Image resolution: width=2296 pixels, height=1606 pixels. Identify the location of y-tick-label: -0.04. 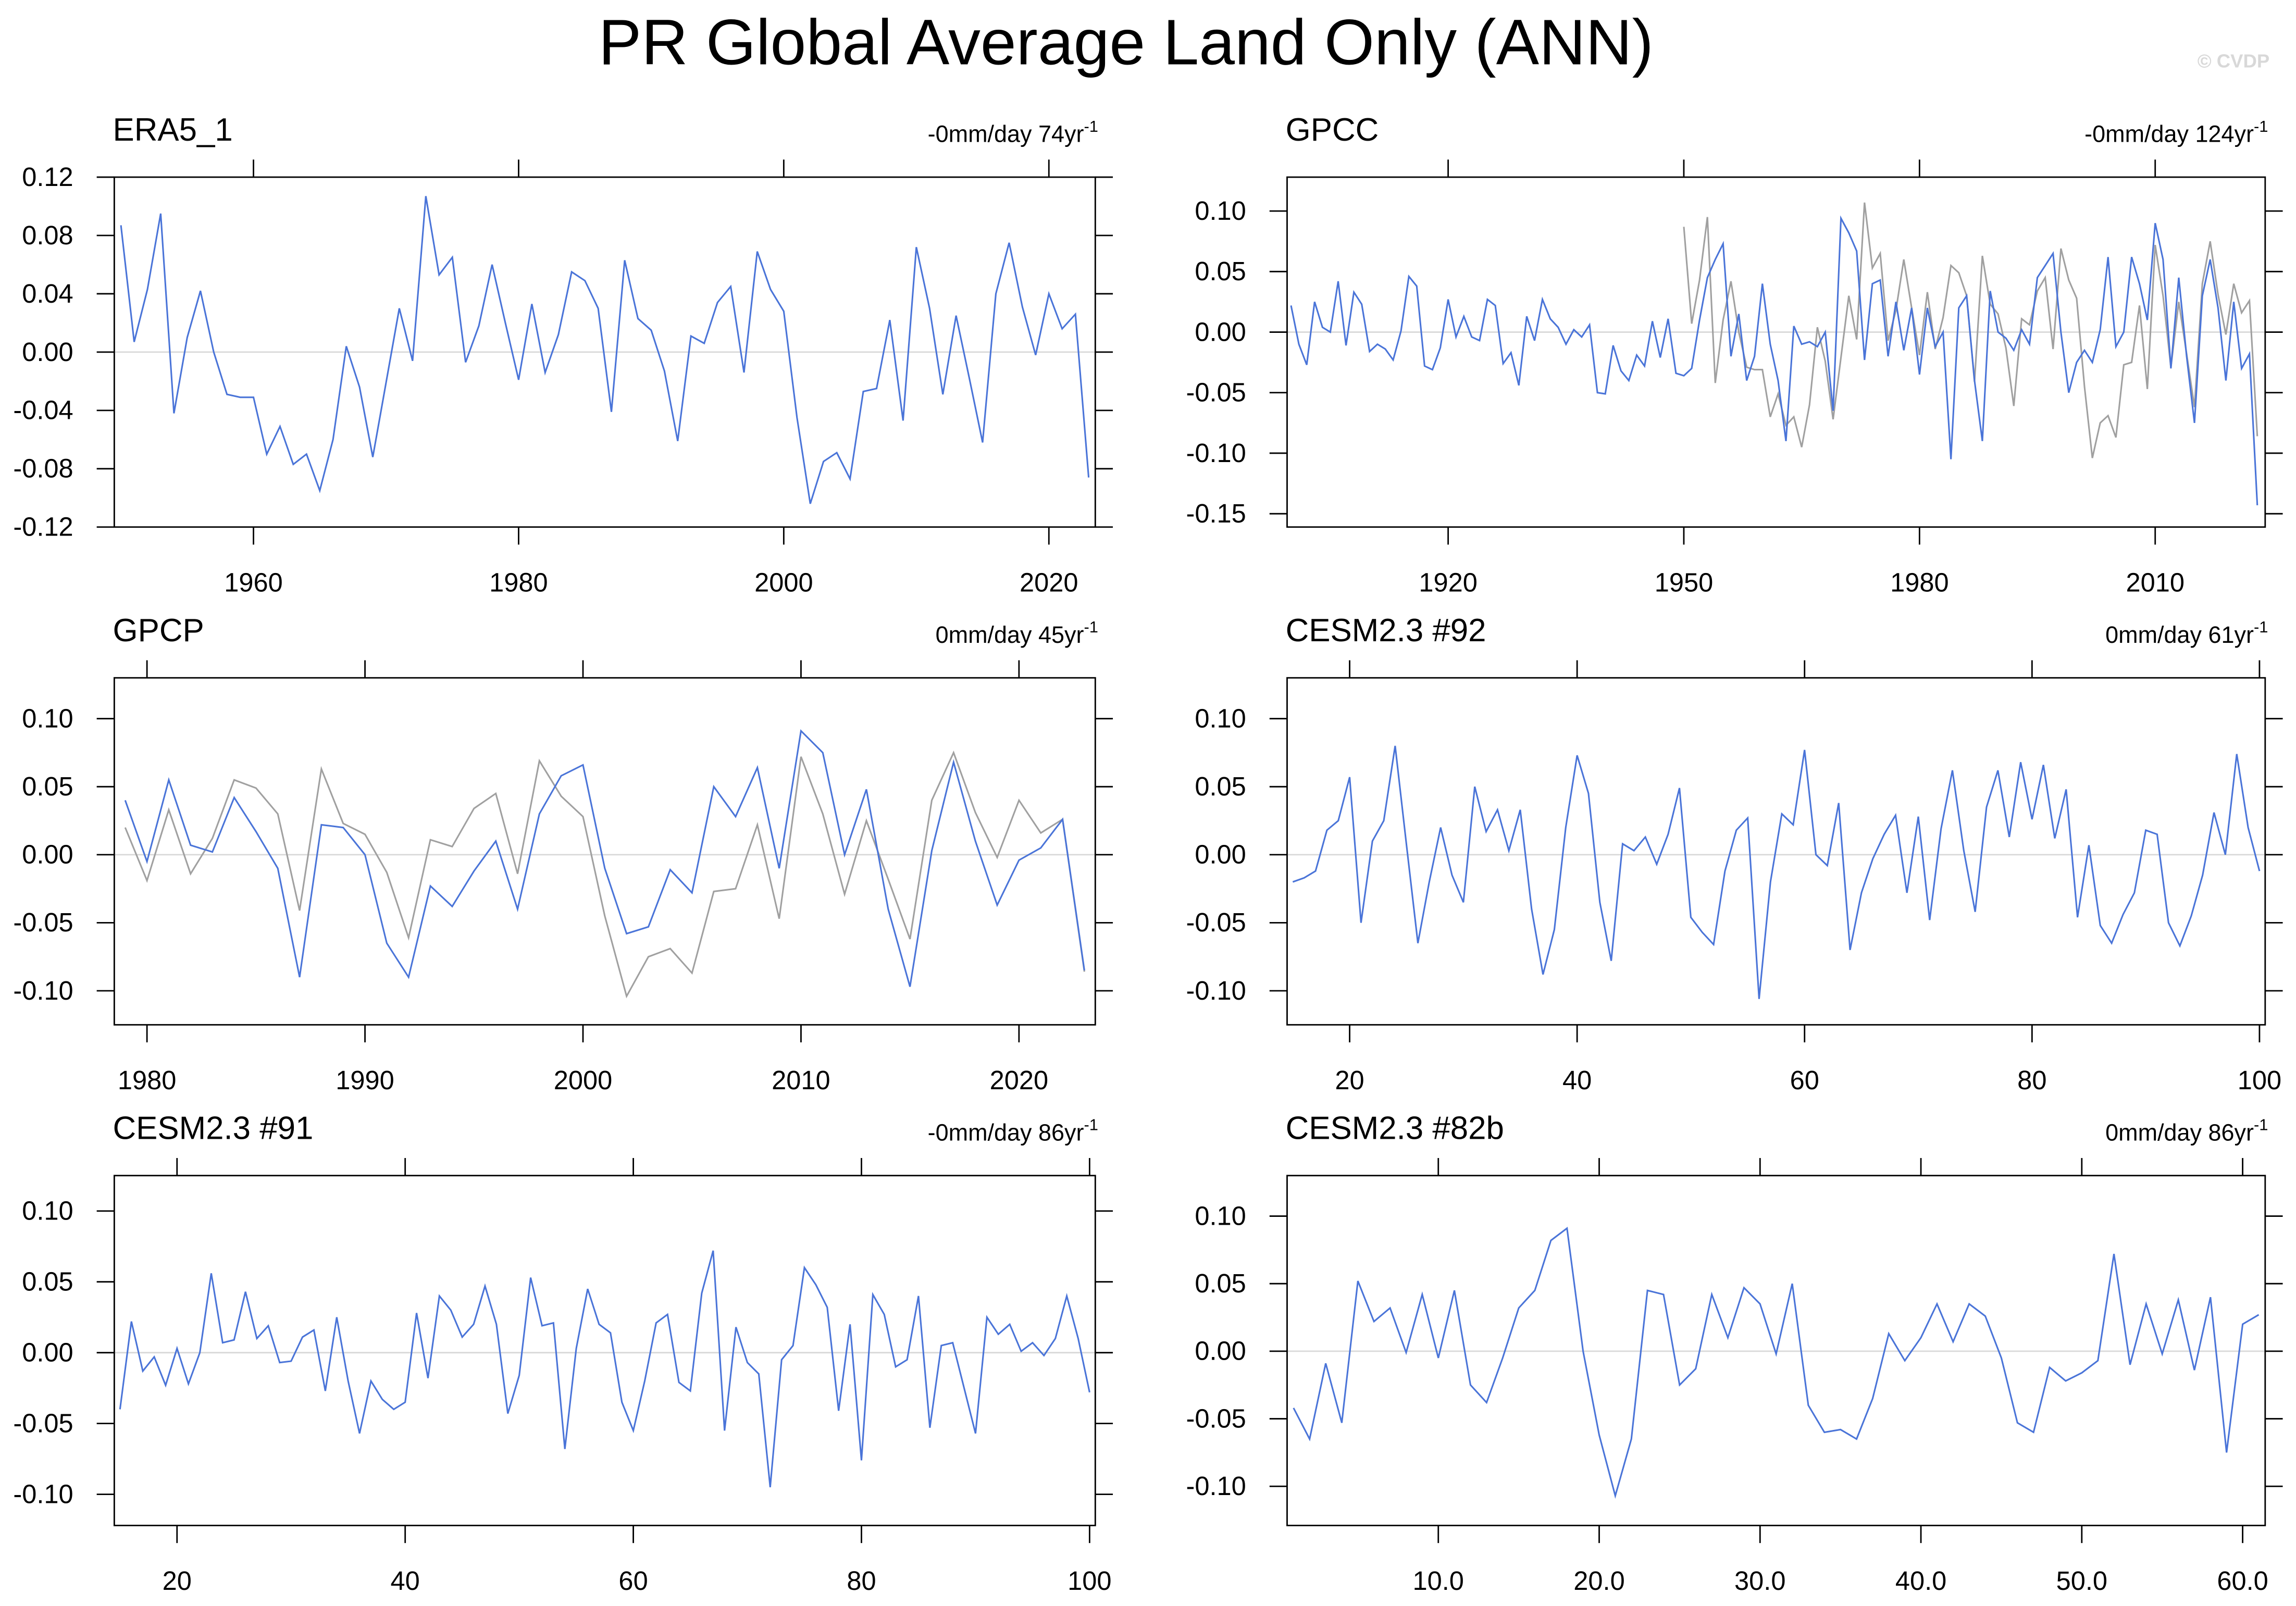
(43, 410).